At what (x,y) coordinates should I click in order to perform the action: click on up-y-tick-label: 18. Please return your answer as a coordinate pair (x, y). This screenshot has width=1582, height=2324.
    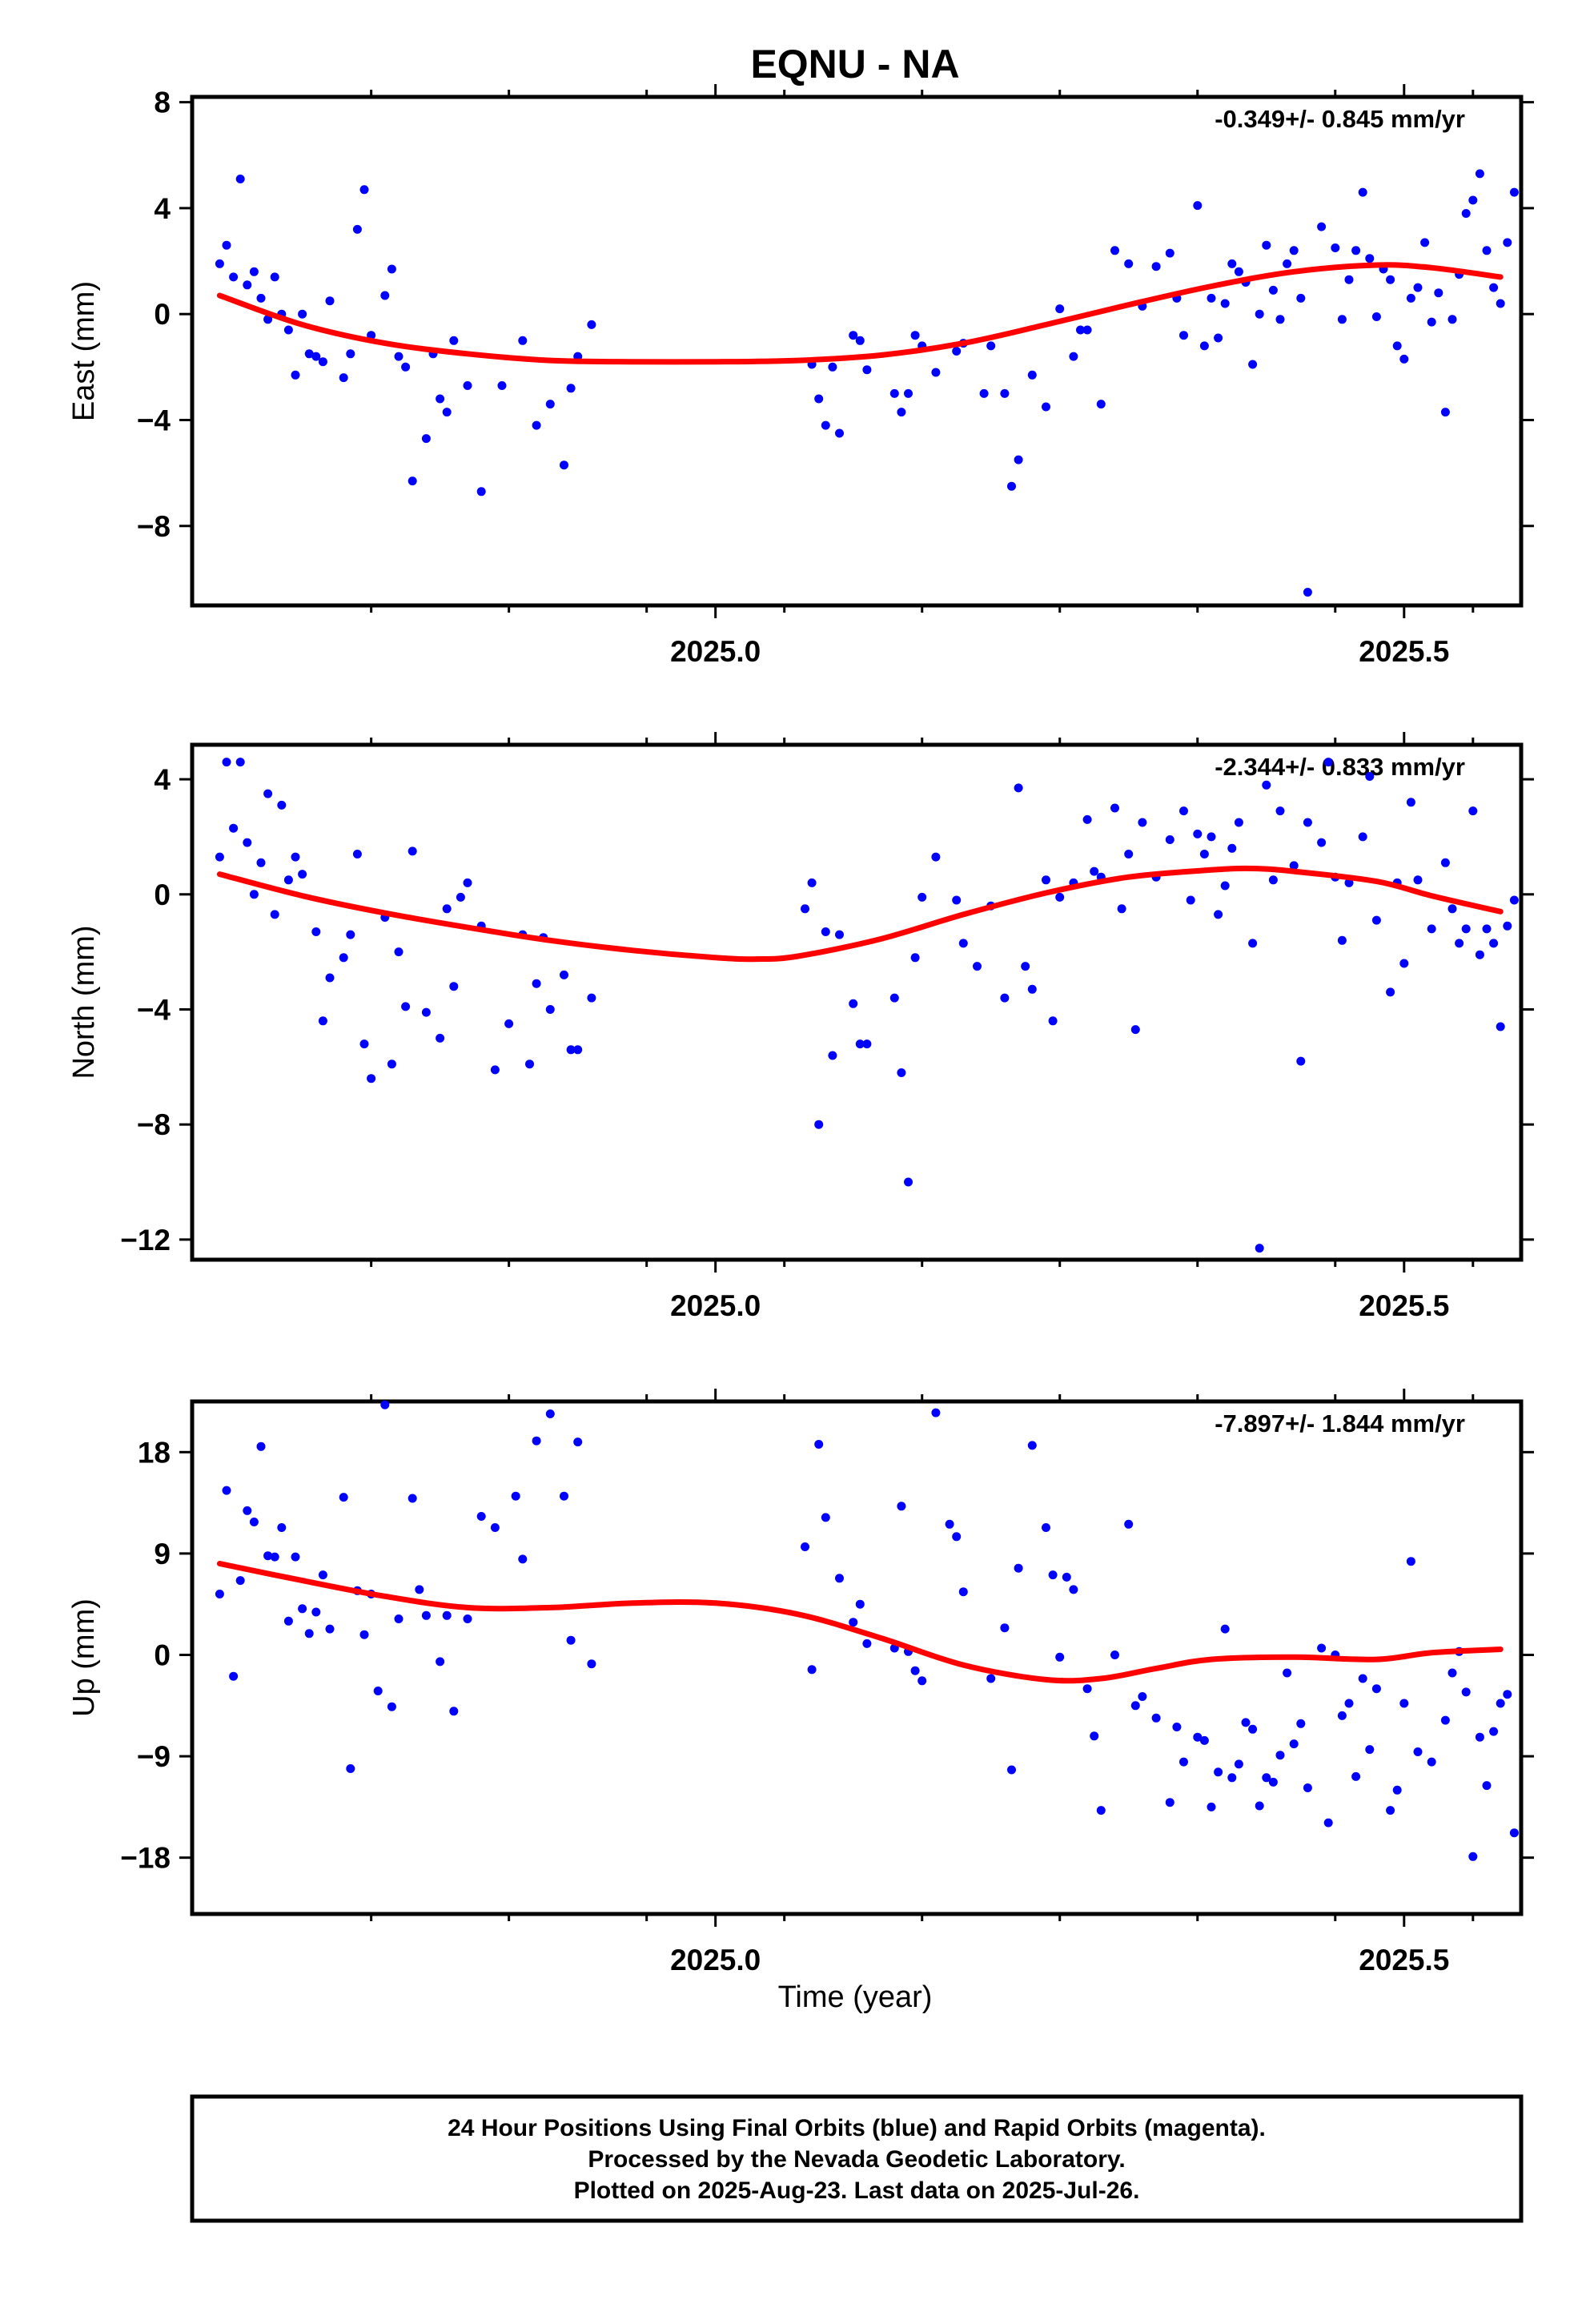
    Looking at the image, I should click on (154, 1452).